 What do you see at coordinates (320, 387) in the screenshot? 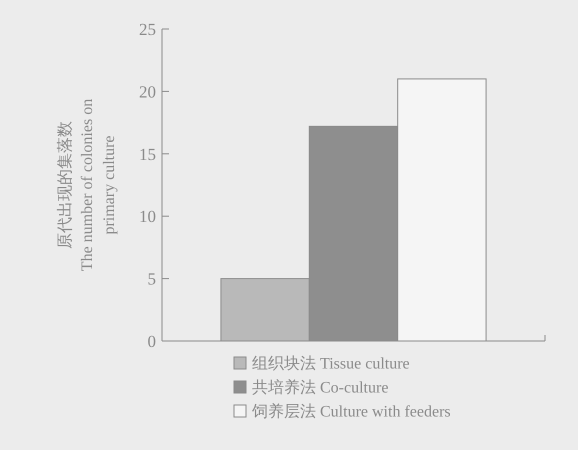
I see `legend-label: 共培养法 Co-culture` at bounding box center [320, 387].